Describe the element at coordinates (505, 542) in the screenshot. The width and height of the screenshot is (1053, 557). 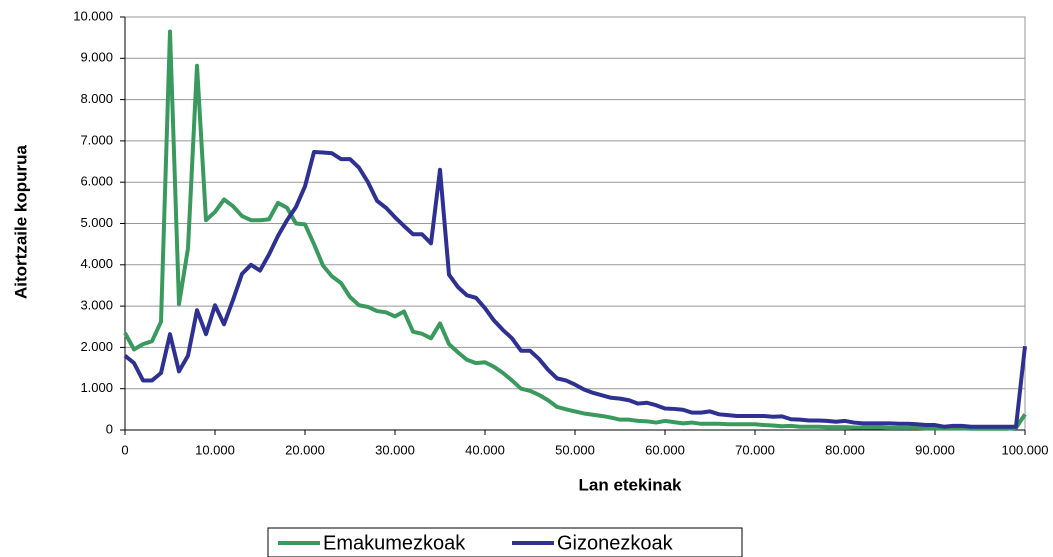
I see `legend-box` at that location.